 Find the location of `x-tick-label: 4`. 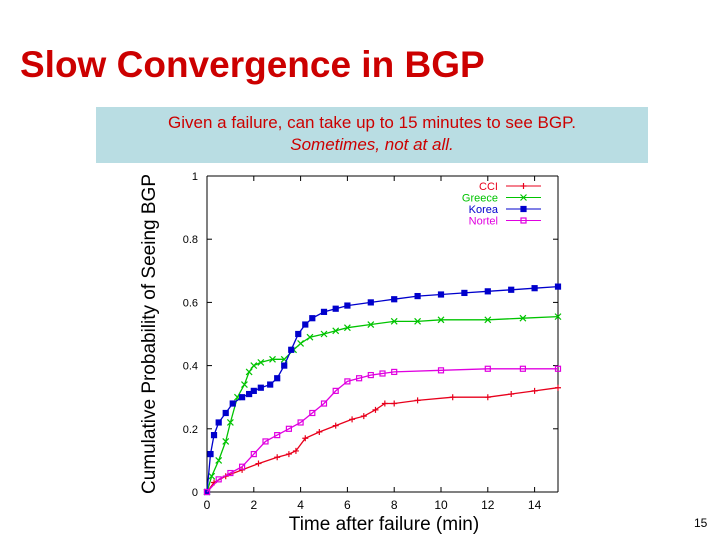

x-tick-label: 4 is located at coordinates (300, 505).